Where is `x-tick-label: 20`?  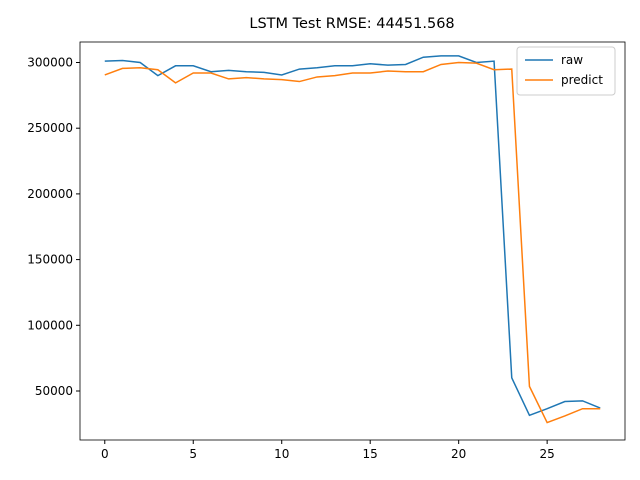
x-tick-label: 20 is located at coordinates (458, 454).